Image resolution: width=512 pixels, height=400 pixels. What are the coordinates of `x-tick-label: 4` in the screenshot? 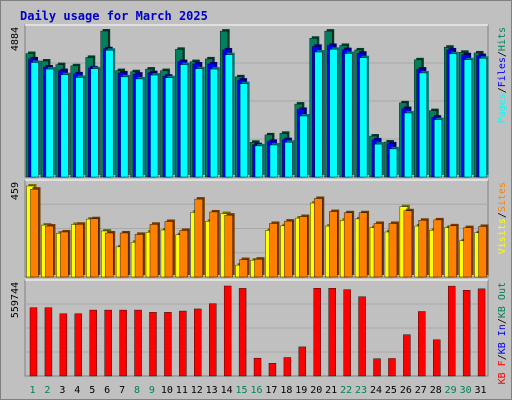 It's located at (77, 390).